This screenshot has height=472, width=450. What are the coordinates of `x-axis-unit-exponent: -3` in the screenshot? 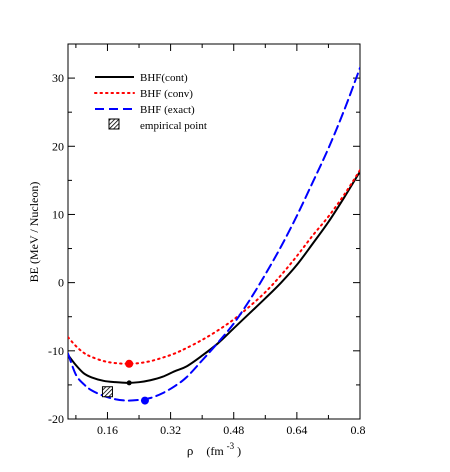 It's located at (231, 446).